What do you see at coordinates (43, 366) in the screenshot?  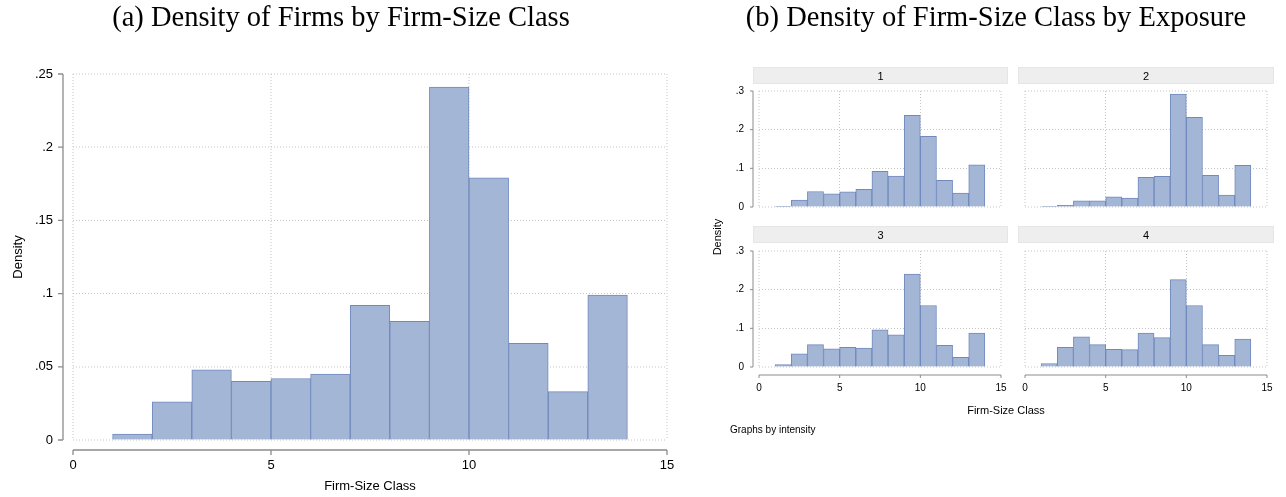 I see `y-tick-label: .05` at bounding box center [43, 366].